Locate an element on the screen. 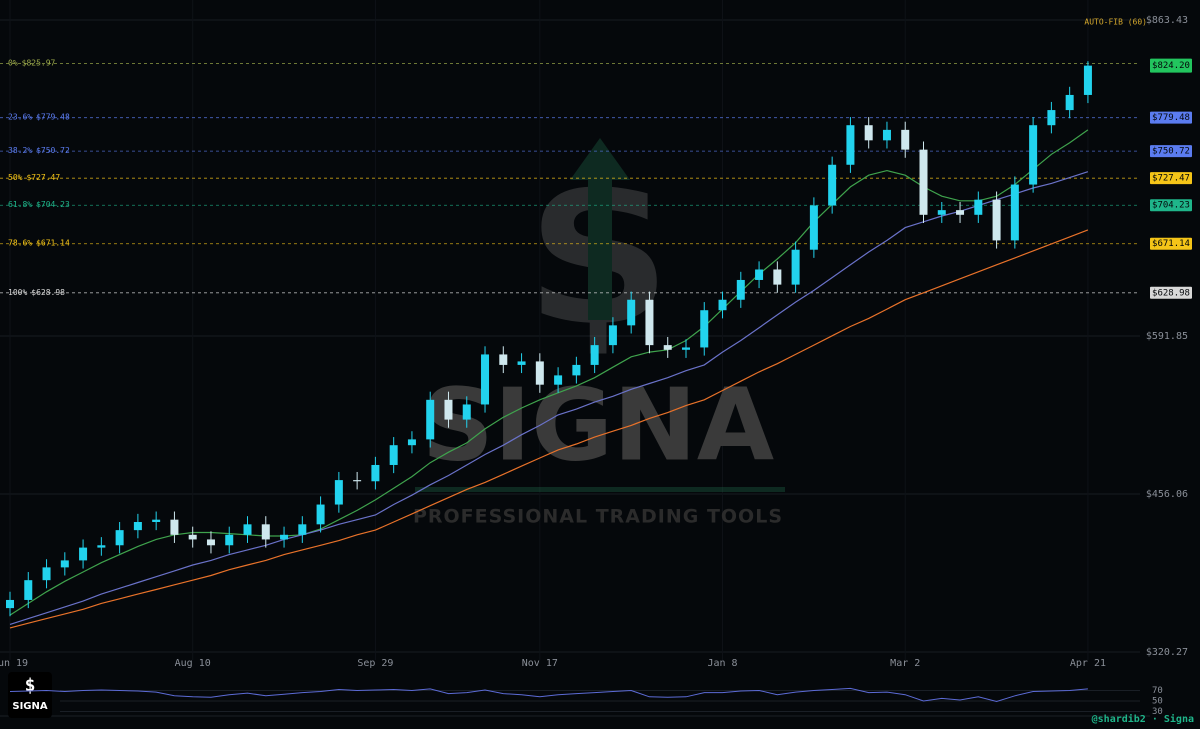  fib-badge-label: $727.47 is located at coordinates (1171, 179).